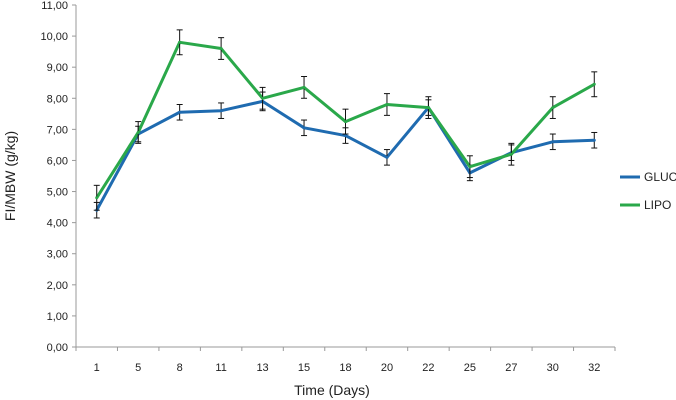  I want to click on legend: GLUC LIPO, so click(648, 191).